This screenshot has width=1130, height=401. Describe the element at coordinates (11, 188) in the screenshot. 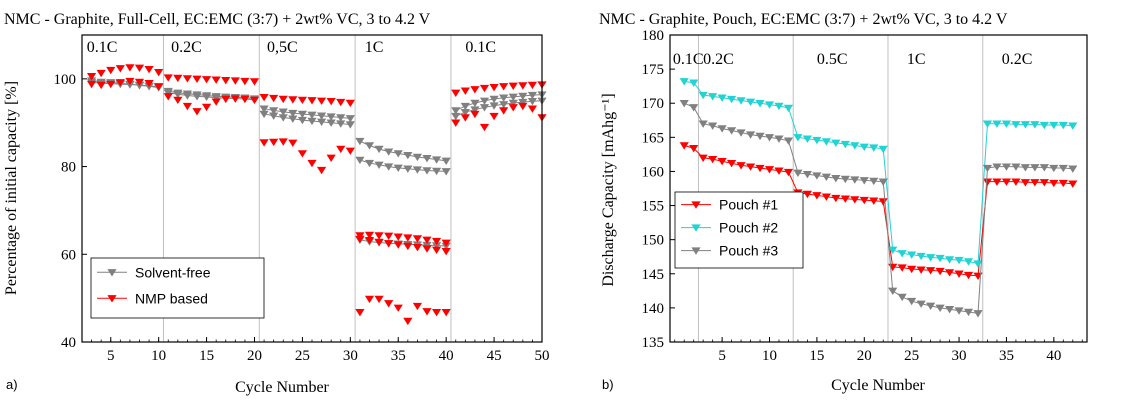

I see `chart-a-ylabel: Percentage of initial capacity [%]` at that location.